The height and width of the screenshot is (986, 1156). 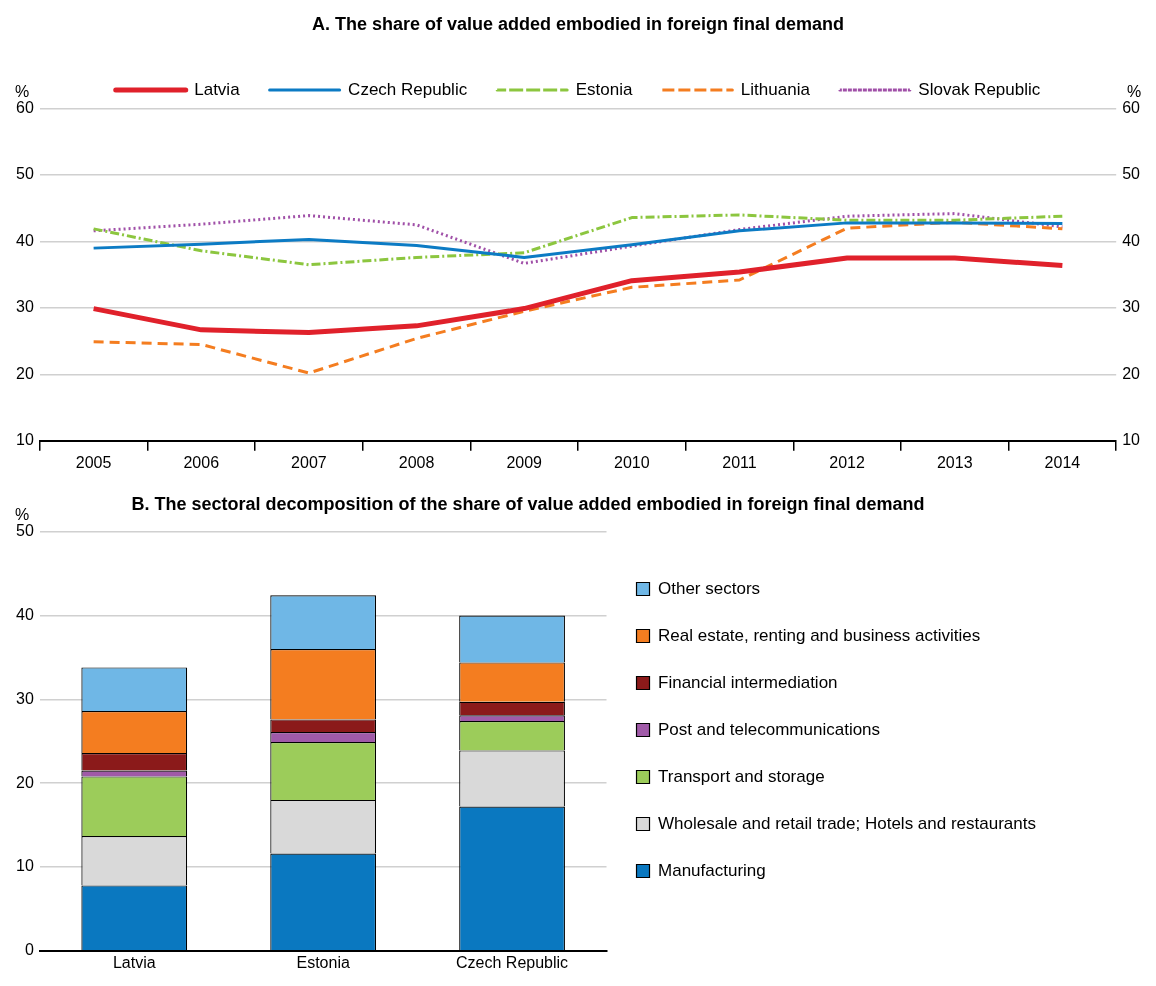 I want to click on y2-tick-label: 40, so click(x=1131, y=240).